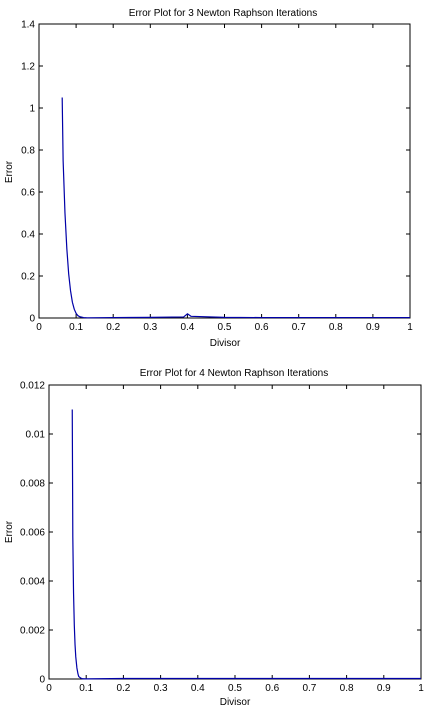  Describe the element at coordinates (32, 533) in the screenshot. I see `y-tick-label: 0.006` at that location.